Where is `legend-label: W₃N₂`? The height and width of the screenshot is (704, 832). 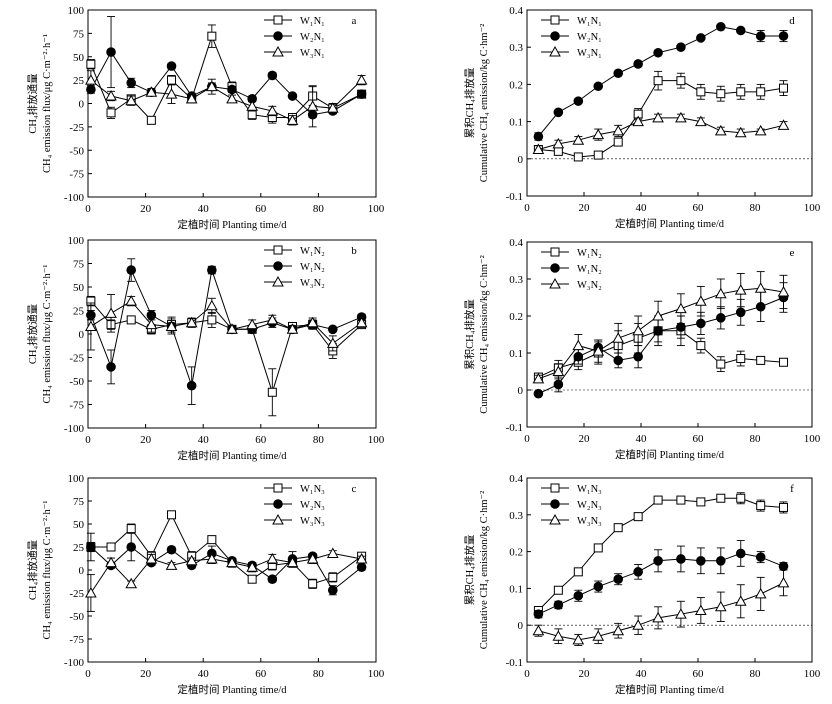
legend-label: W₃N₂ is located at coordinates (312, 283).